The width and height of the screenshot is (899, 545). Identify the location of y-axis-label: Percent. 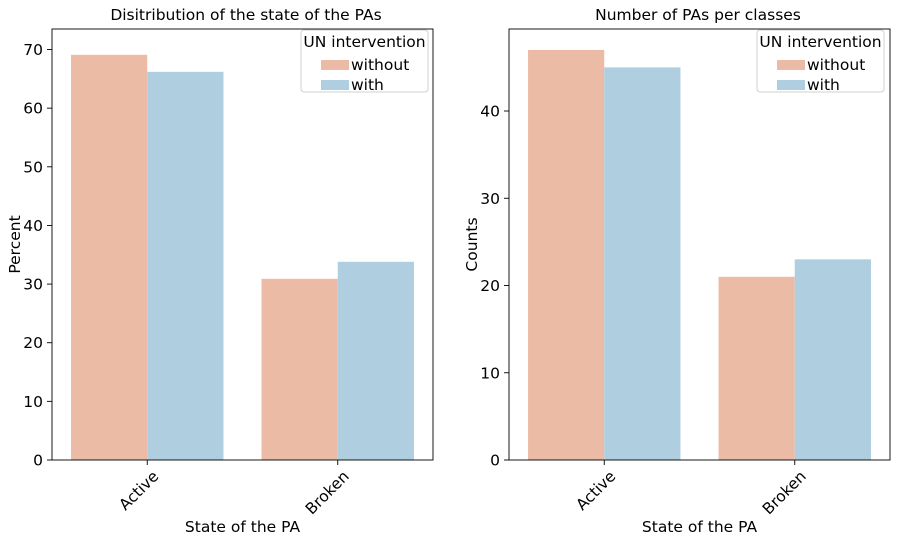
(15, 244).